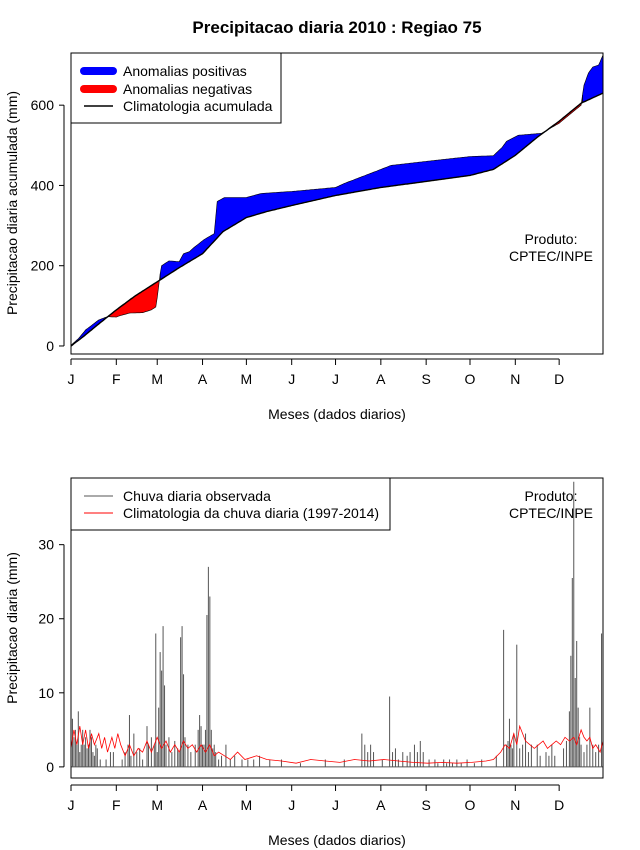  I want to click on chart-title: Precipitacao diaria 2010 : Regiao 75, so click(336, 27).